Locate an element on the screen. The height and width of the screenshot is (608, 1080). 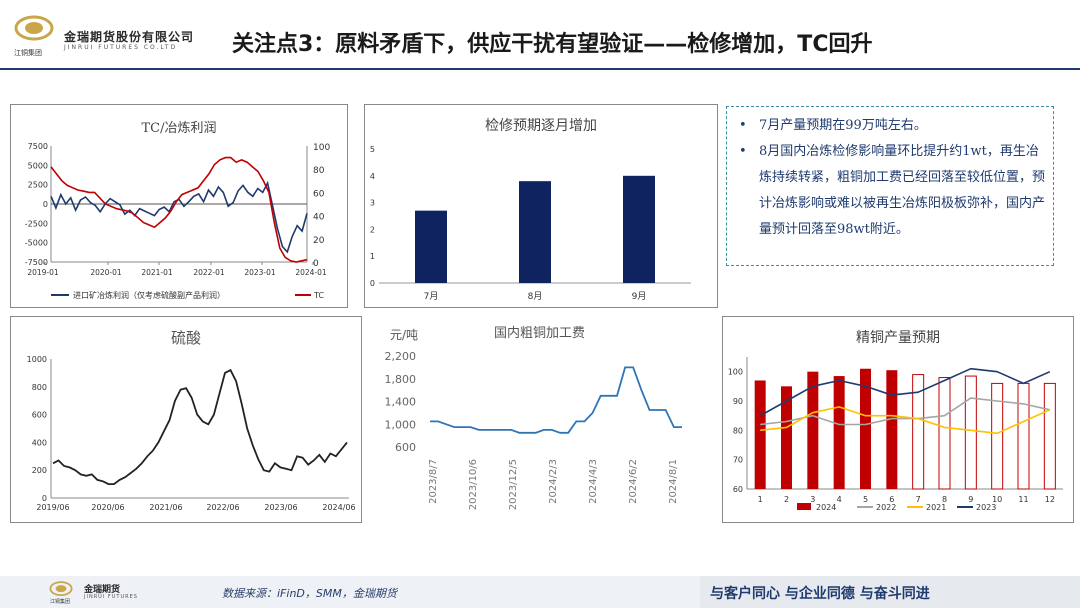
x-tick-label: 2024-01 is located at coordinates (311, 272).